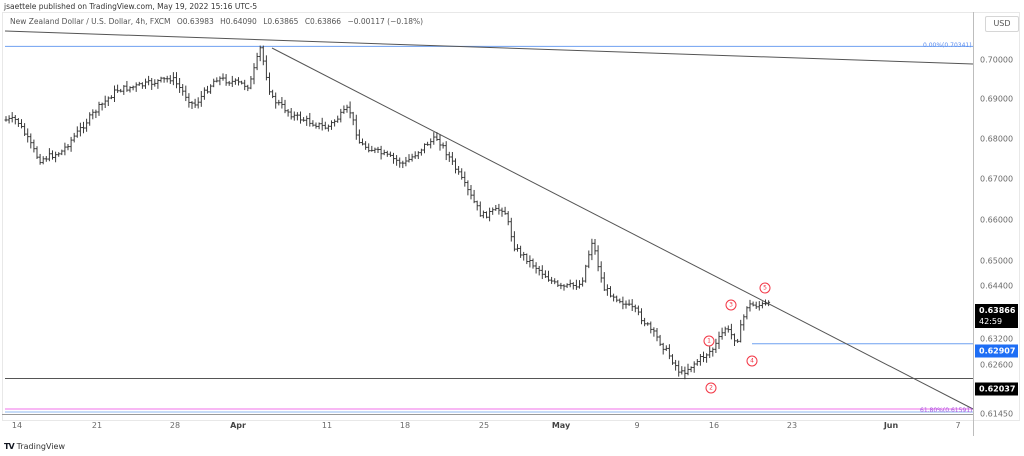  Describe the element at coordinates (765, 288) in the screenshot. I see `wave-label-5: 5` at that location.